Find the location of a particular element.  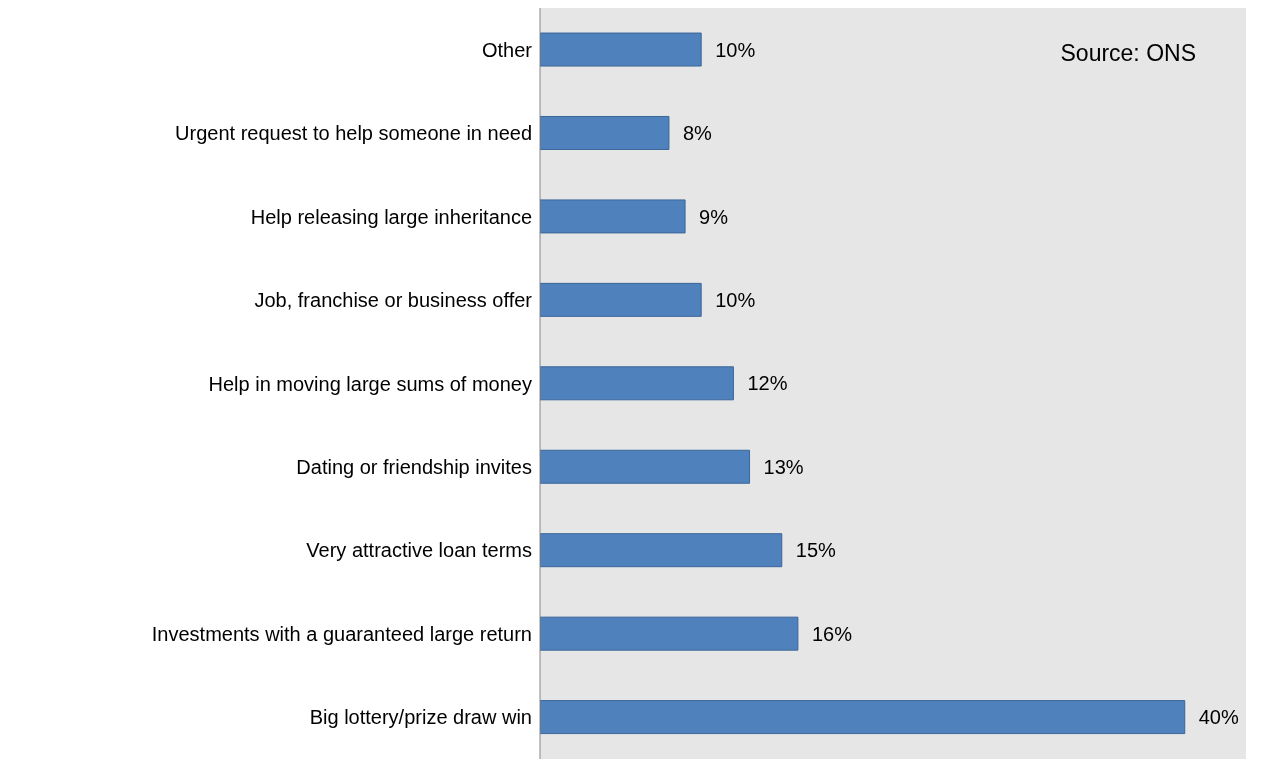

y-tick-label: Investments with a guaranteed large return is located at coordinates (341, 633).